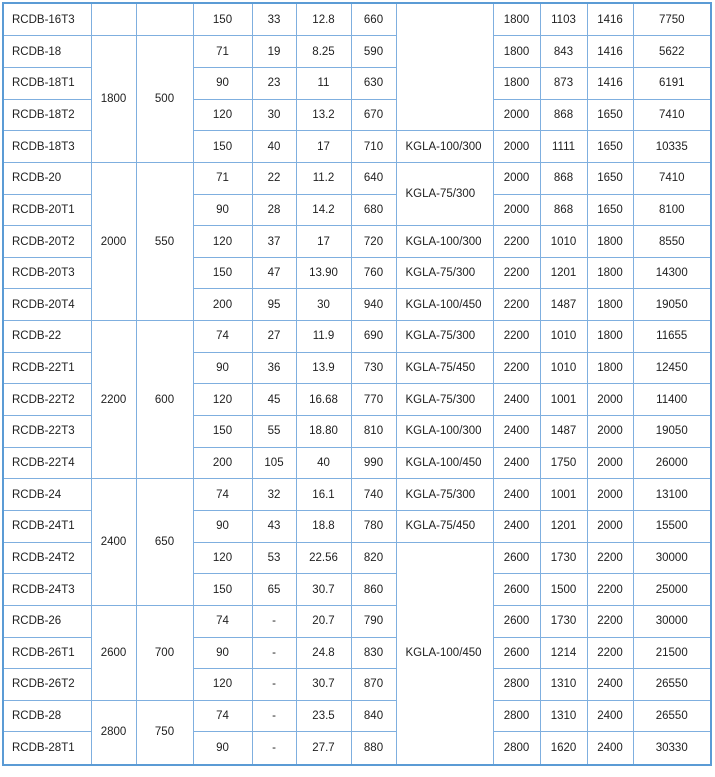 The image size is (715, 777). What do you see at coordinates (164, 400) in the screenshot?
I see `value-cell: 600` at bounding box center [164, 400].